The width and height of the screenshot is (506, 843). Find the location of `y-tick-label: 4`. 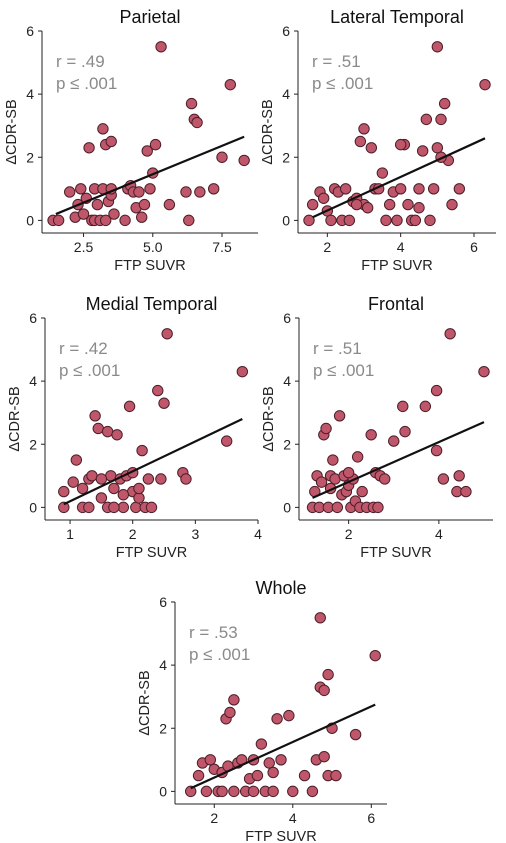

y-tick-label: 4 is located at coordinates (163, 665).